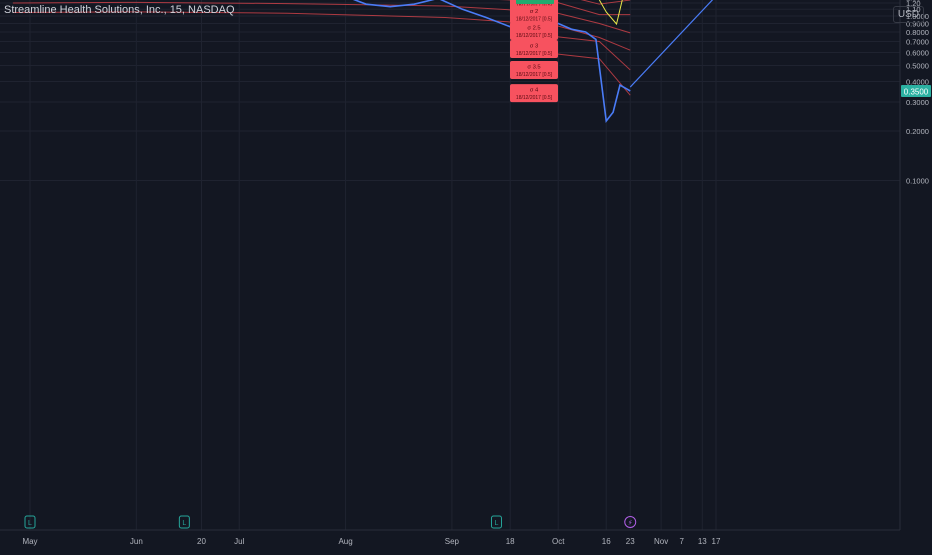 The image size is (932, 555). I want to click on last-price-label: 0.3500, so click(916, 92).